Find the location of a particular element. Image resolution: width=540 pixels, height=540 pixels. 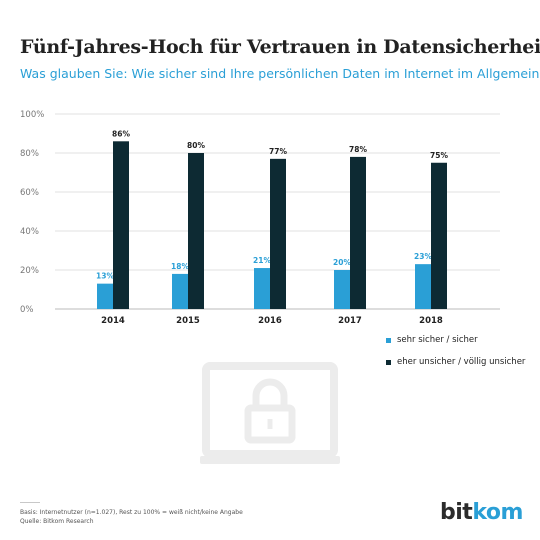

laptop-lock-icon is located at coordinates (270, 413).